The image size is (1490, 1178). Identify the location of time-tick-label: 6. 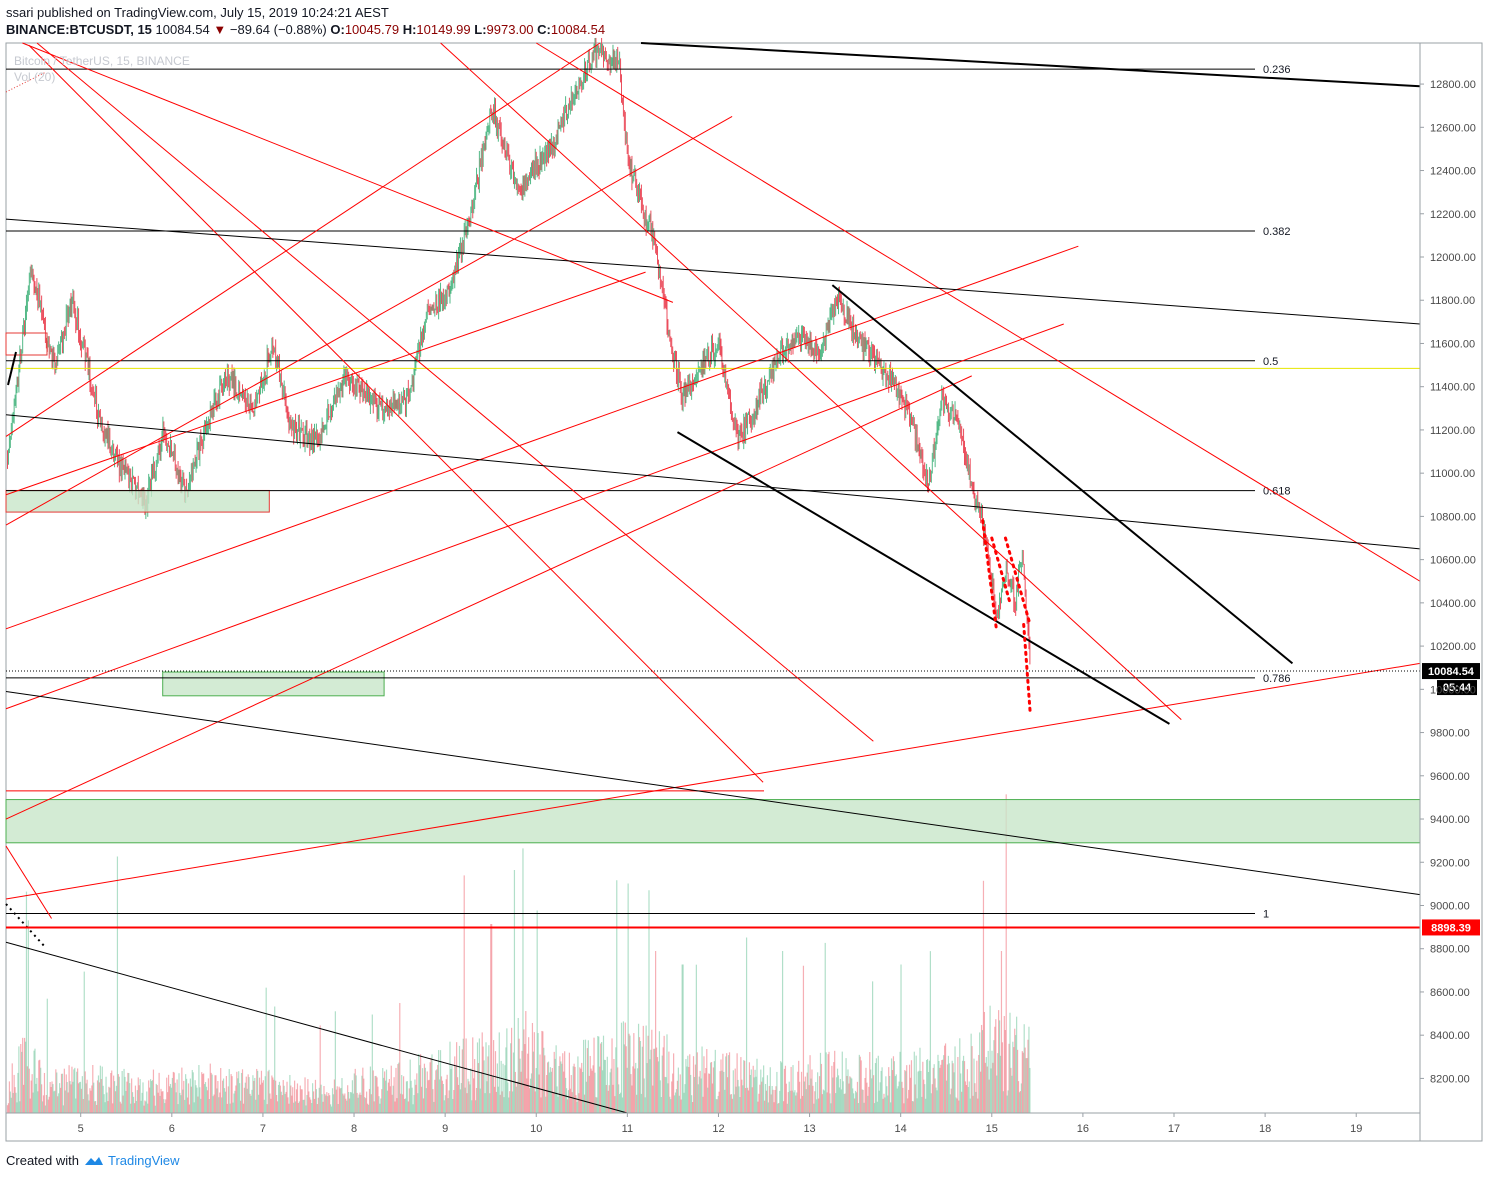
(172, 1129).